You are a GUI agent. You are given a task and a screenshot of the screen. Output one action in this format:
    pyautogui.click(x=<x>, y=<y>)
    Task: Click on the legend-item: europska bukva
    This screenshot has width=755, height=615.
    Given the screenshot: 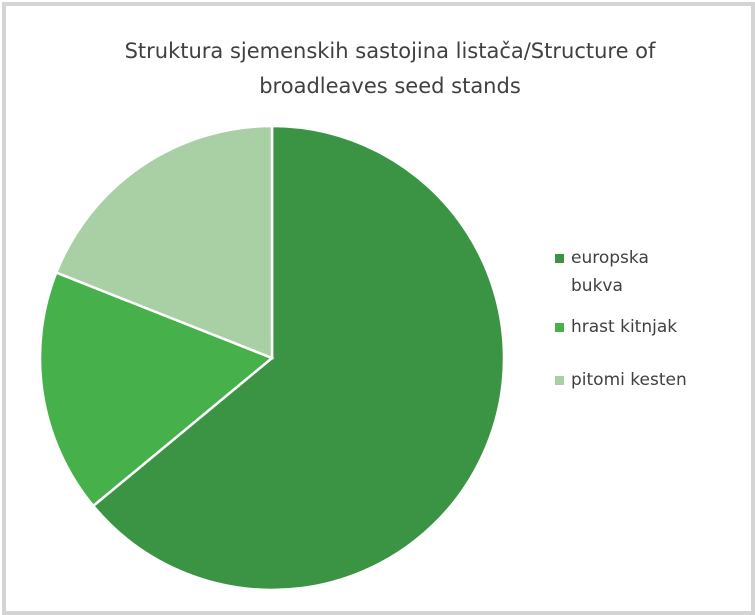 What is the action you would take?
    pyautogui.click(x=630, y=272)
    